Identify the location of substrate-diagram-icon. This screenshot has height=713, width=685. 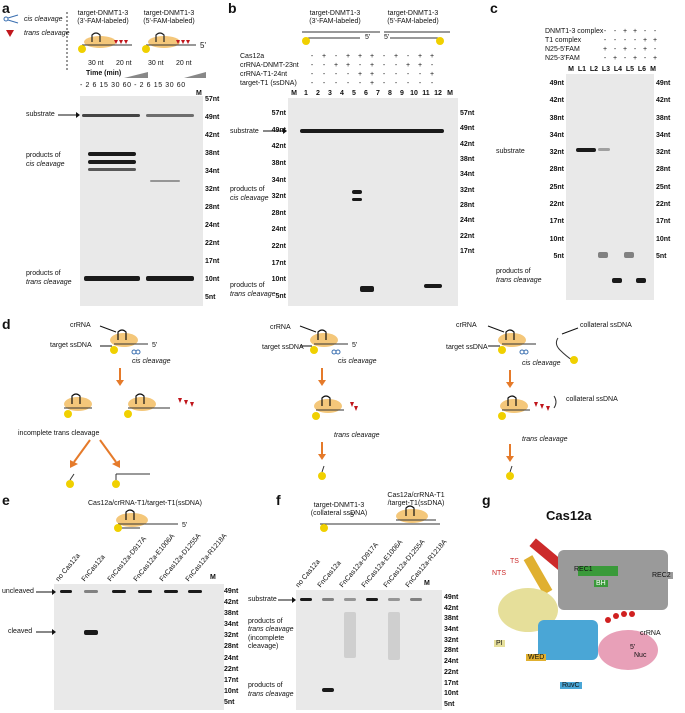
(376, 38).